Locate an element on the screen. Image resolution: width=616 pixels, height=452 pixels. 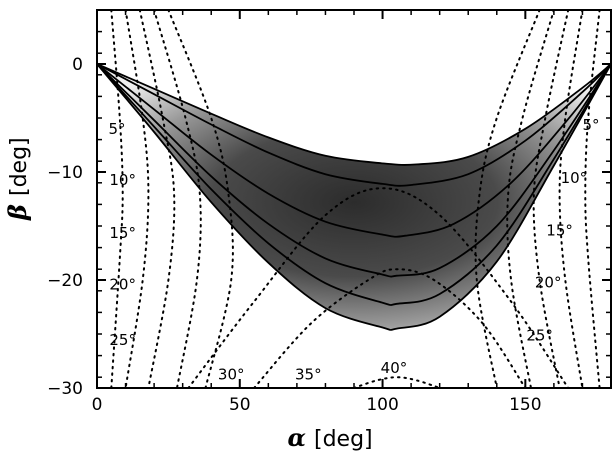
y-axis-title: β [deg] is located at coordinates (17, 179).